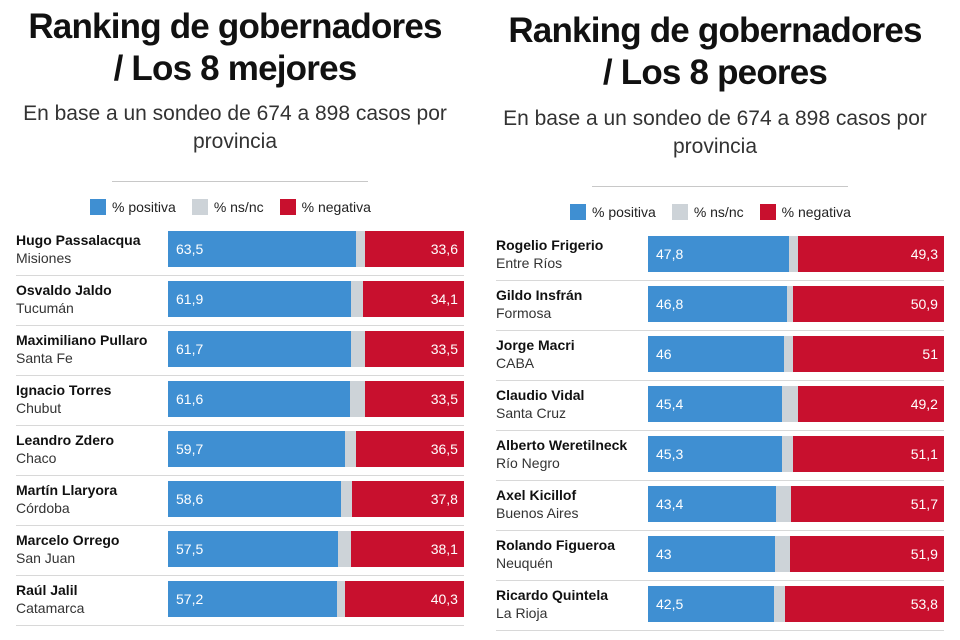 This screenshot has width=960, height=640. I want to click on bar-segment-positive: 45,3, so click(715, 454).